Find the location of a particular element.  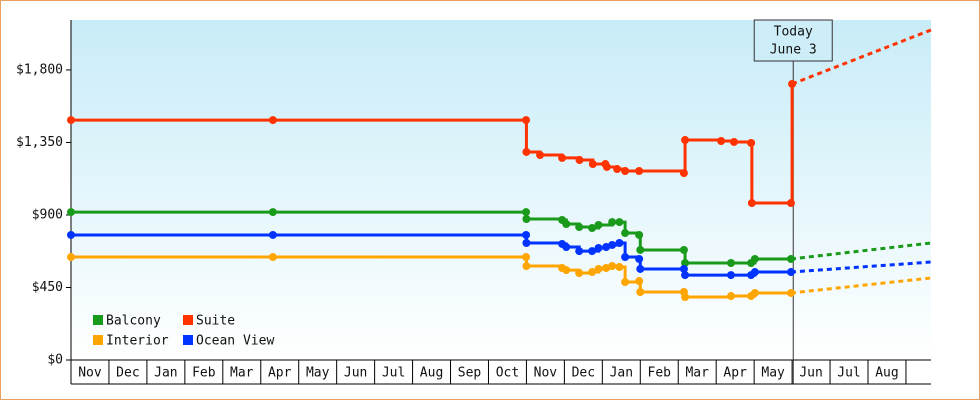

today-box is located at coordinates (793, 40).